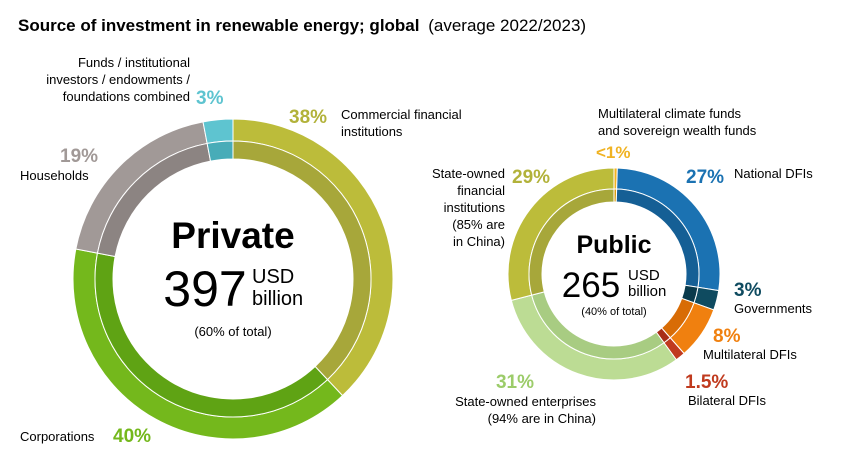 The width and height of the screenshot is (845, 462). Describe the element at coordinates (118, 79) in the screenshot. I see `private-label-funds-2: investors / endowments /` at that location.